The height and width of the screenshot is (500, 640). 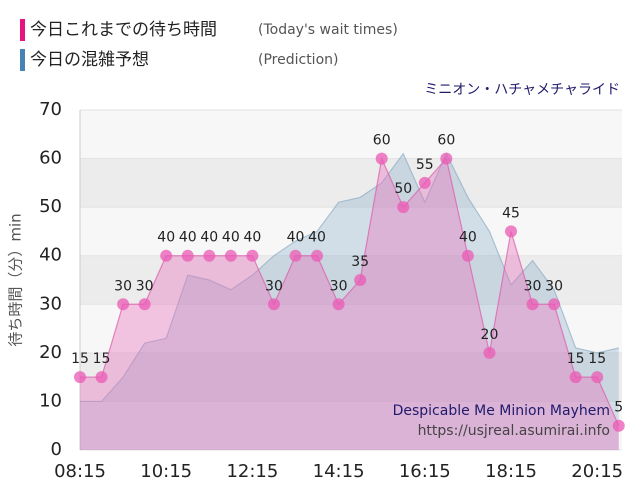 What do you see at coordinates (50, 109) in the screenshot?
I see `y-tick-label: 70` at bounding box center [50, 109].